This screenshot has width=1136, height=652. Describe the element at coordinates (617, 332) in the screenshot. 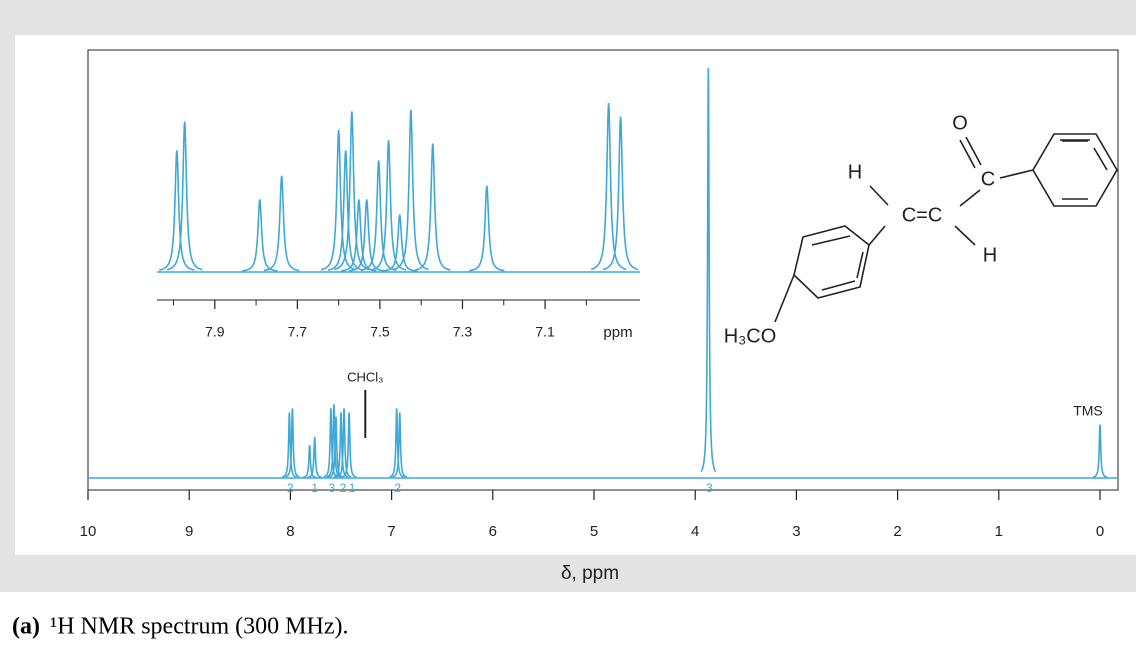

I see `x-axis-label: ppm` at that location.